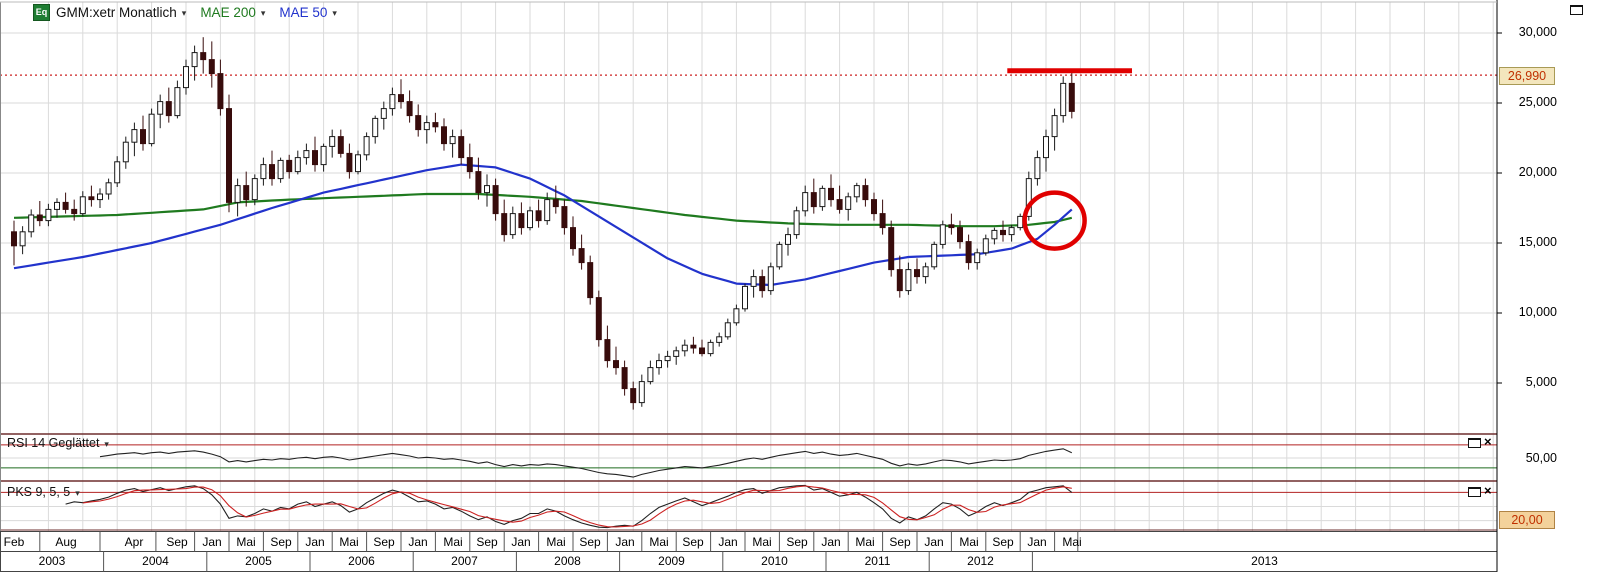  What do you see at coordinates (263, 12) in the screenshot?
I see `ma200-dropdown-icon: ▾` at bounding box center [263, 12].